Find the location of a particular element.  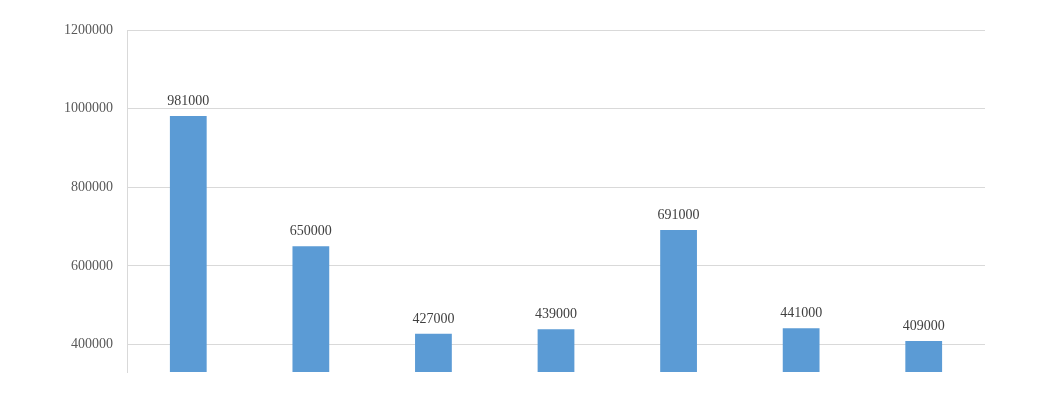

data-label: 409000 is located at coordinates (923, 325).